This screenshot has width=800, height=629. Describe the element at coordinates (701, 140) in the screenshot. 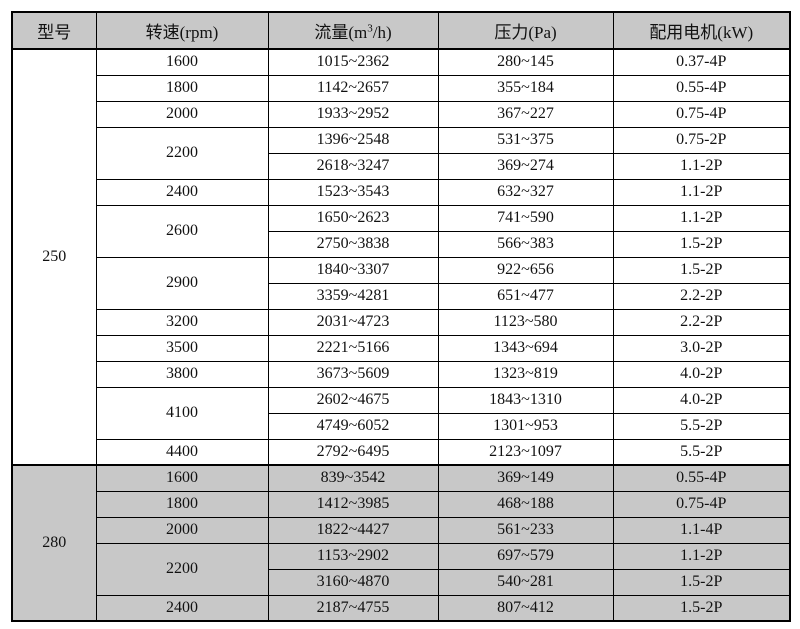

I see `motor-cell: 0.75-2P` at that location.